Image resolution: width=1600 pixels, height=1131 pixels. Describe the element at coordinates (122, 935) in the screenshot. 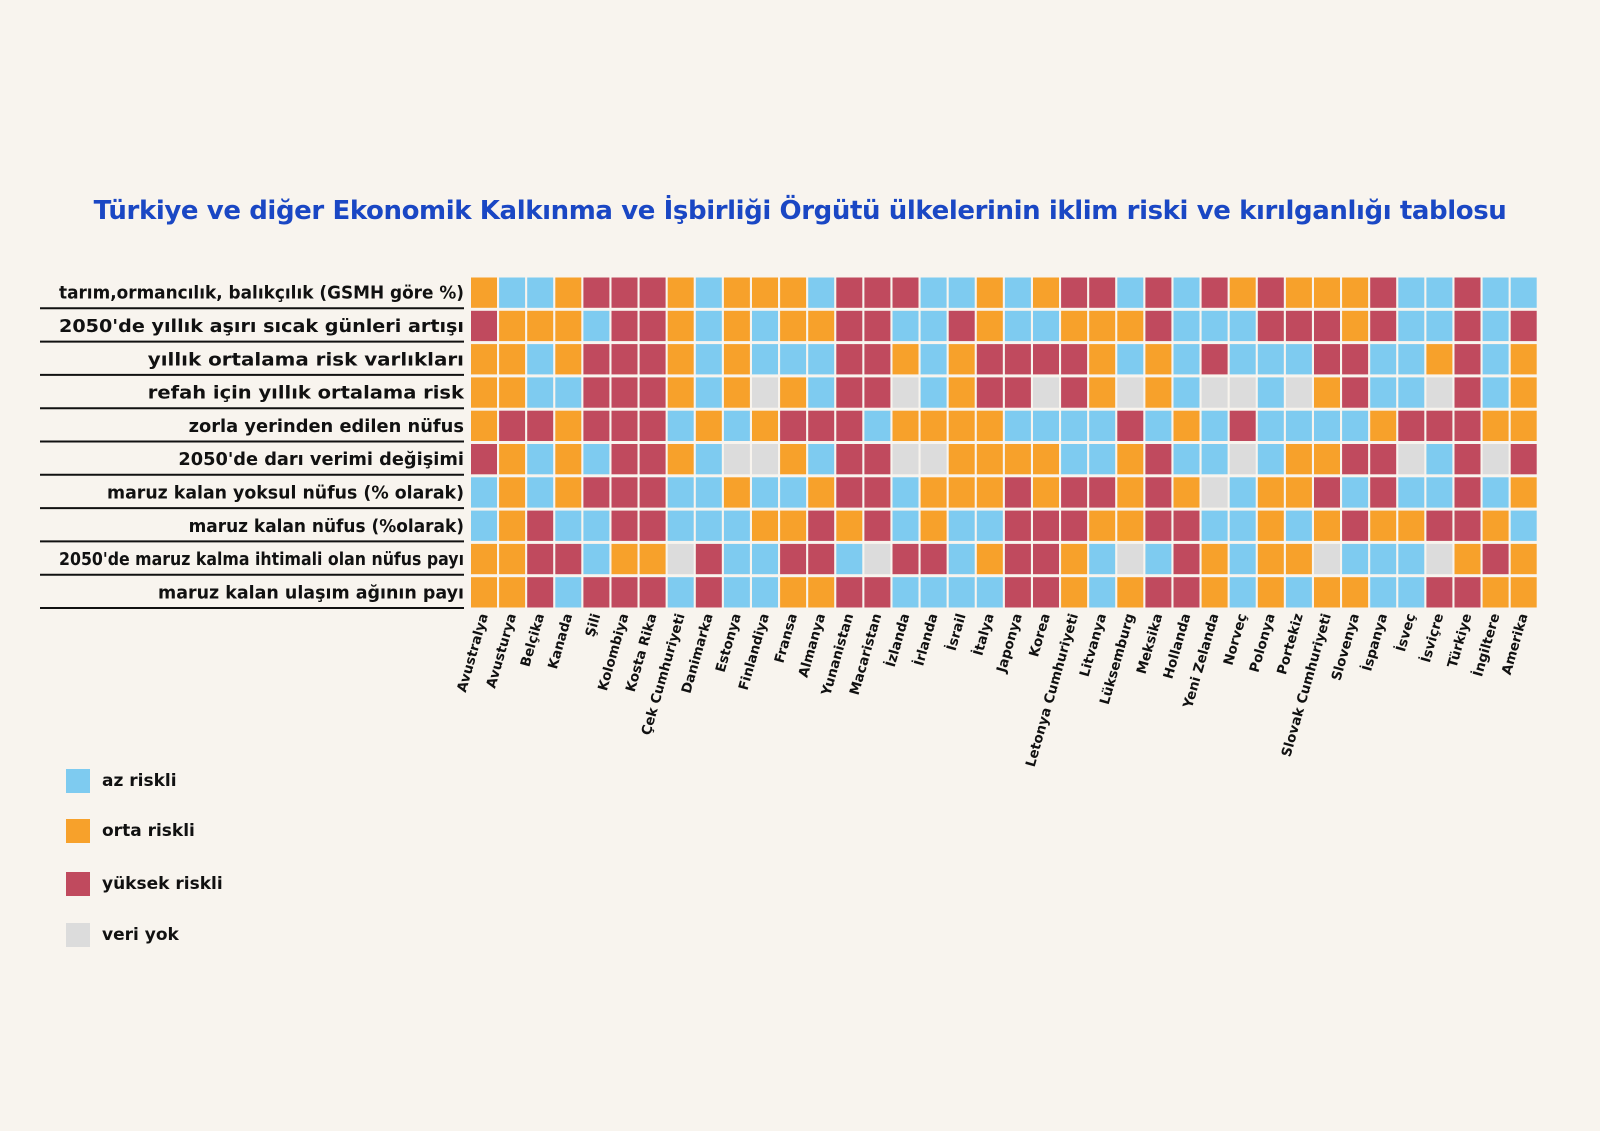

I see `legend-item: veri yok` at that location.